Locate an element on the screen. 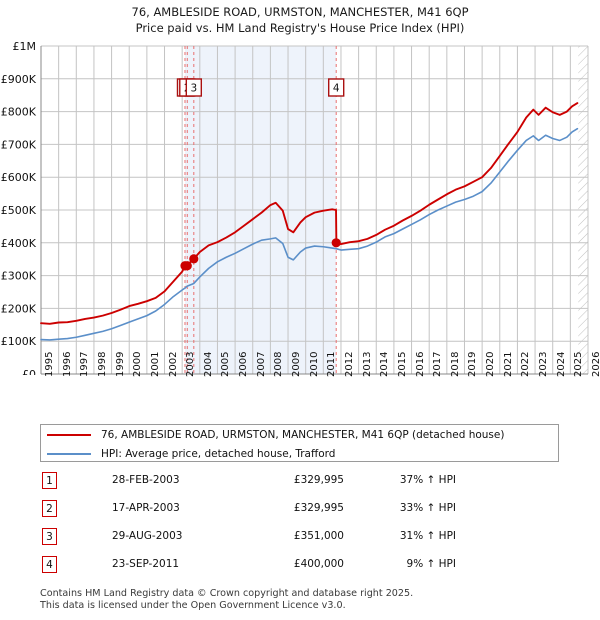 This screenshot has width=600, height=620. x-axis-tick-label: 1997 is located at coordinates (85, 364).